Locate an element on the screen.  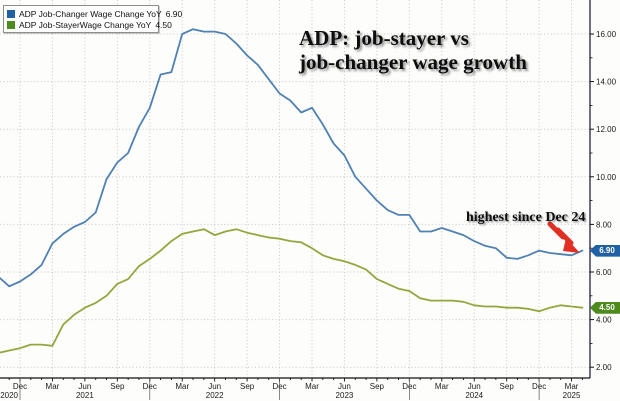
job-stayer-swatch-icon is located at coordinates (11, 24).